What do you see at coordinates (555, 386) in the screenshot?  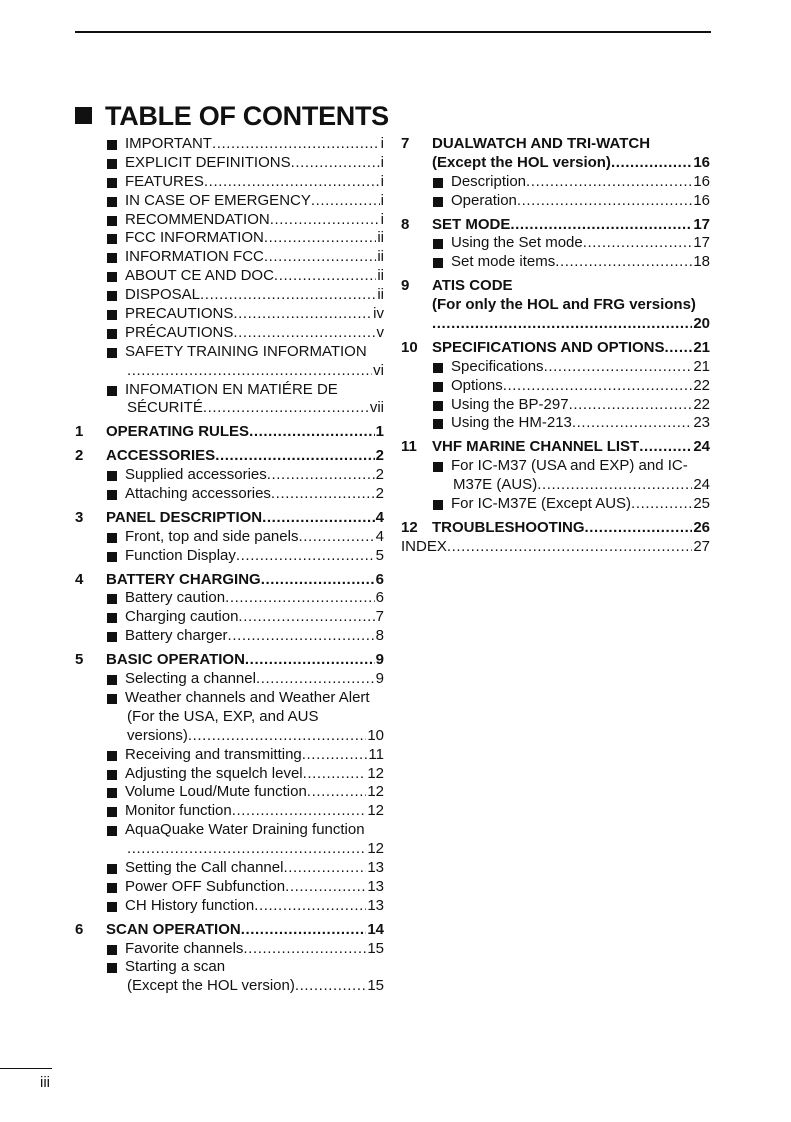 I see `toc-item: Options 22` at bounding box center [555, 386].